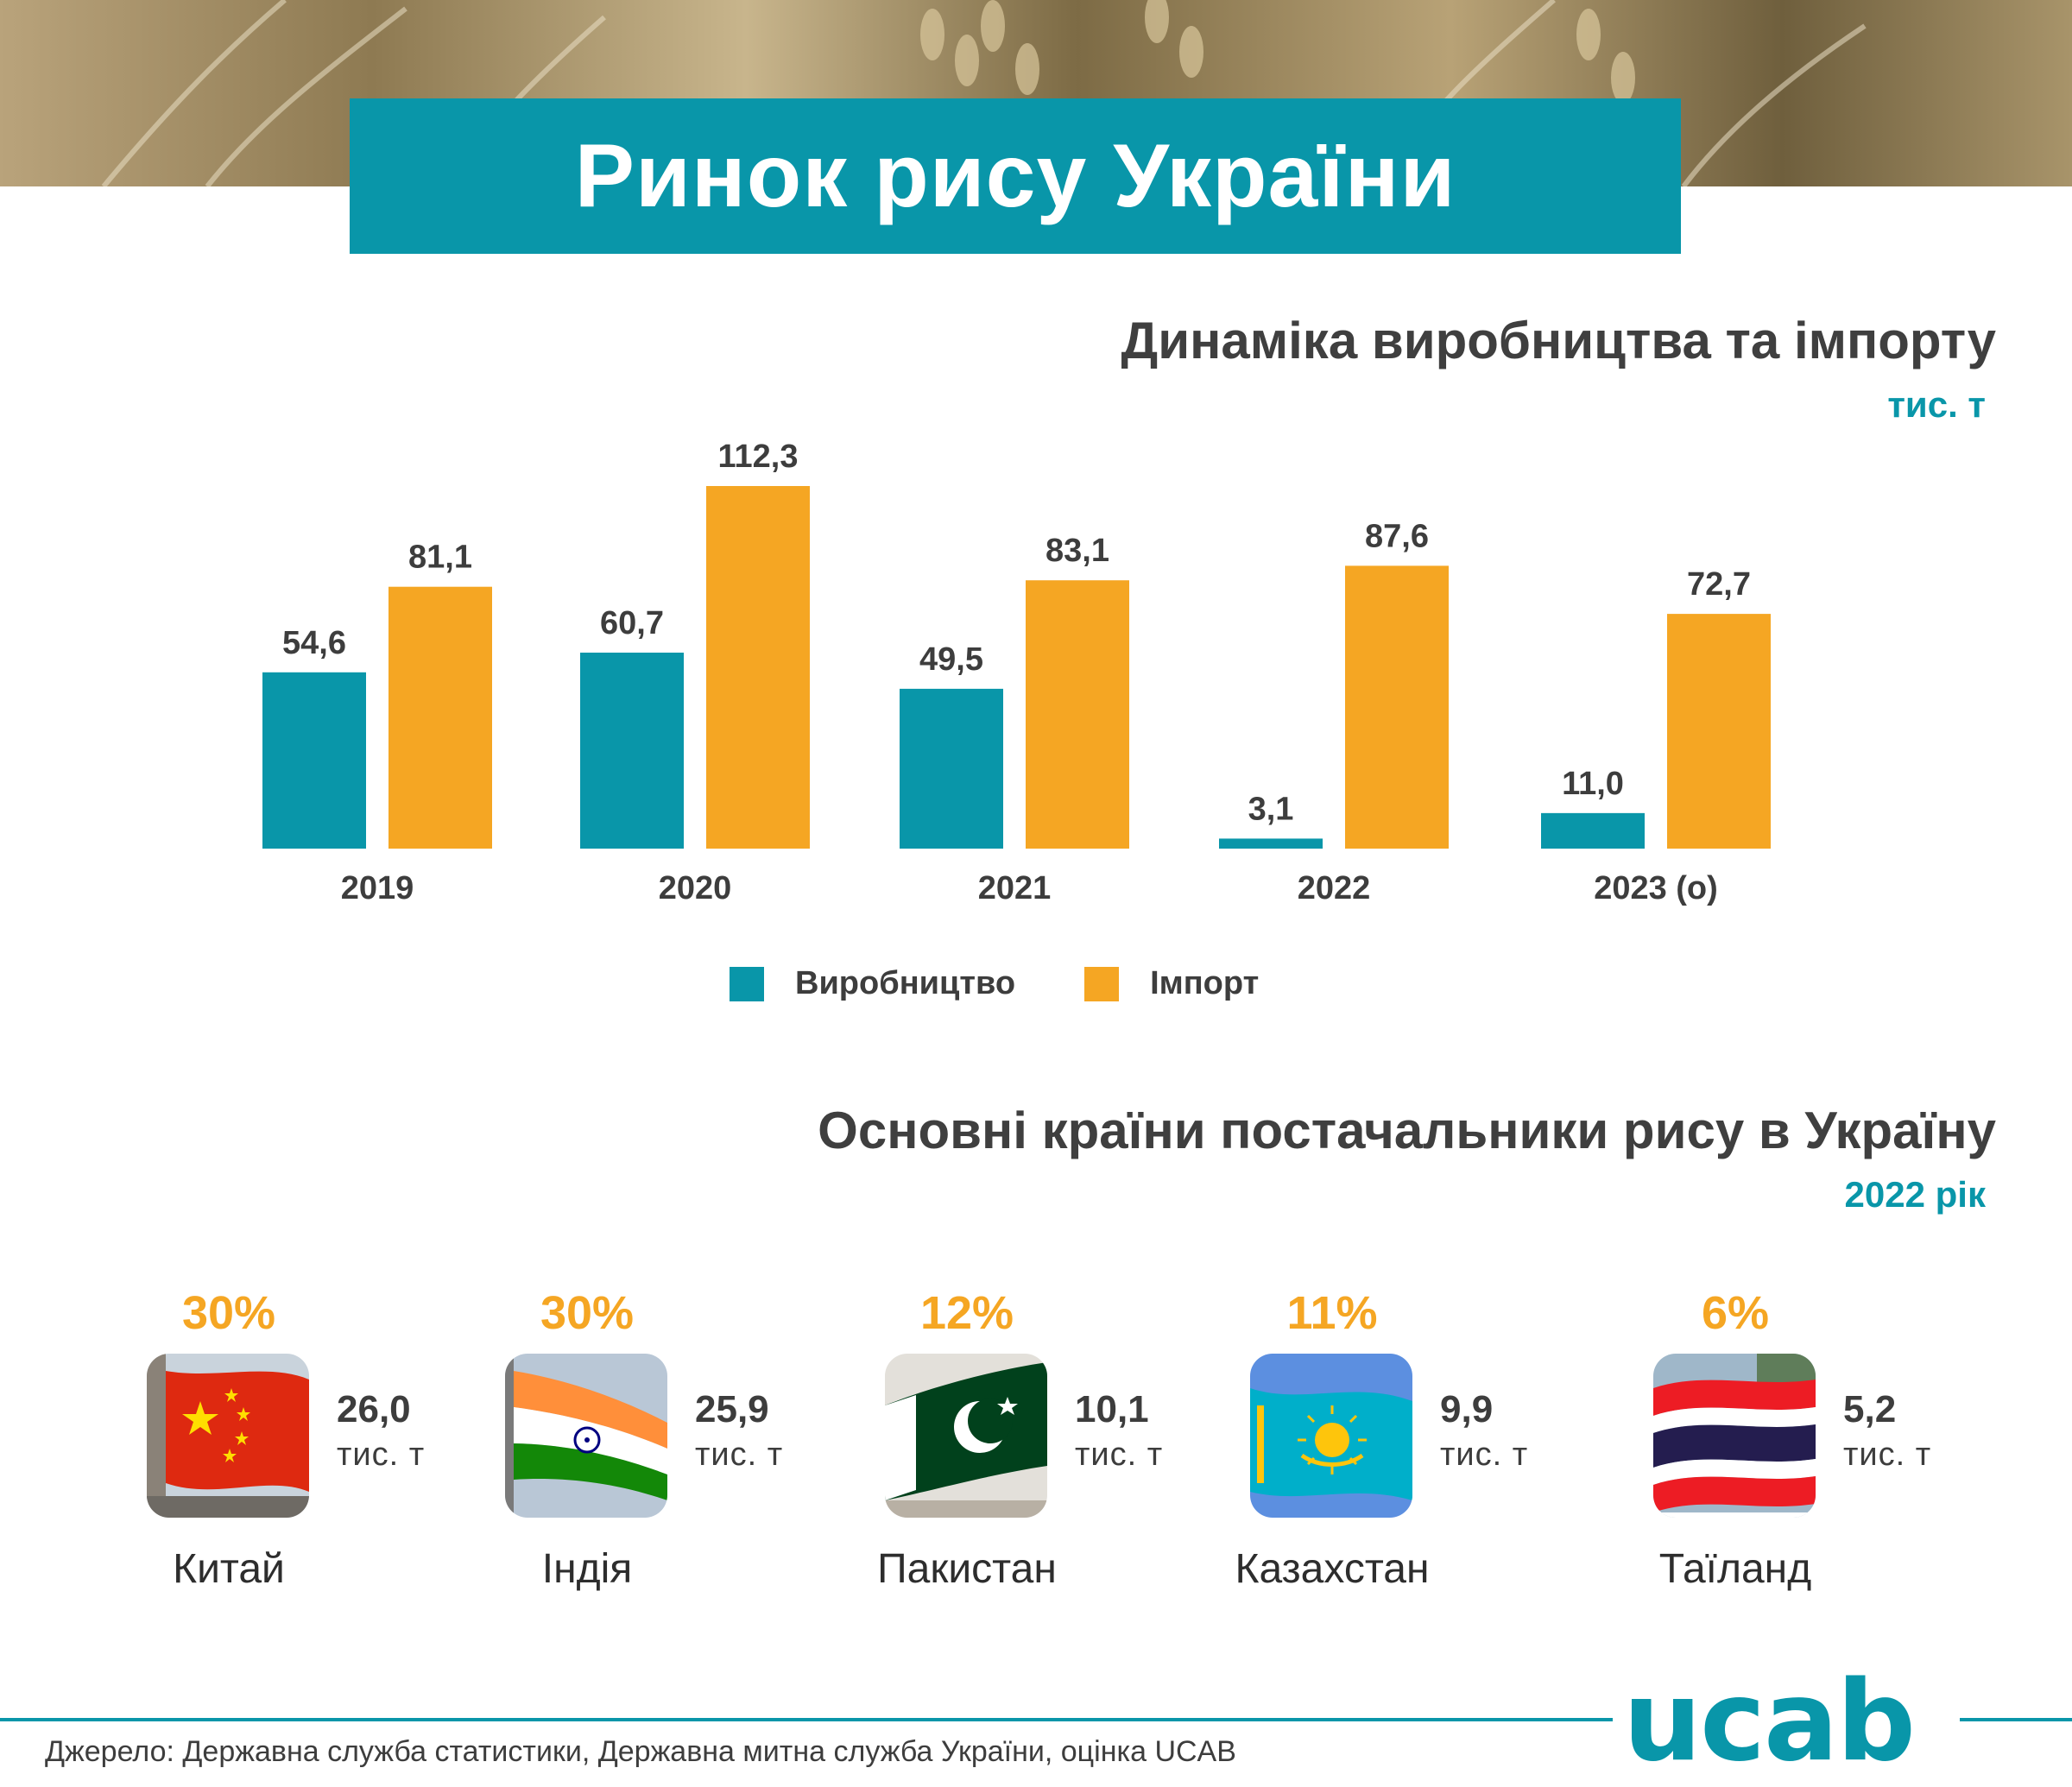 This screenshot has height=1787, width=2072. I want to click on logo-text: ucab, so click(1769, 1722).